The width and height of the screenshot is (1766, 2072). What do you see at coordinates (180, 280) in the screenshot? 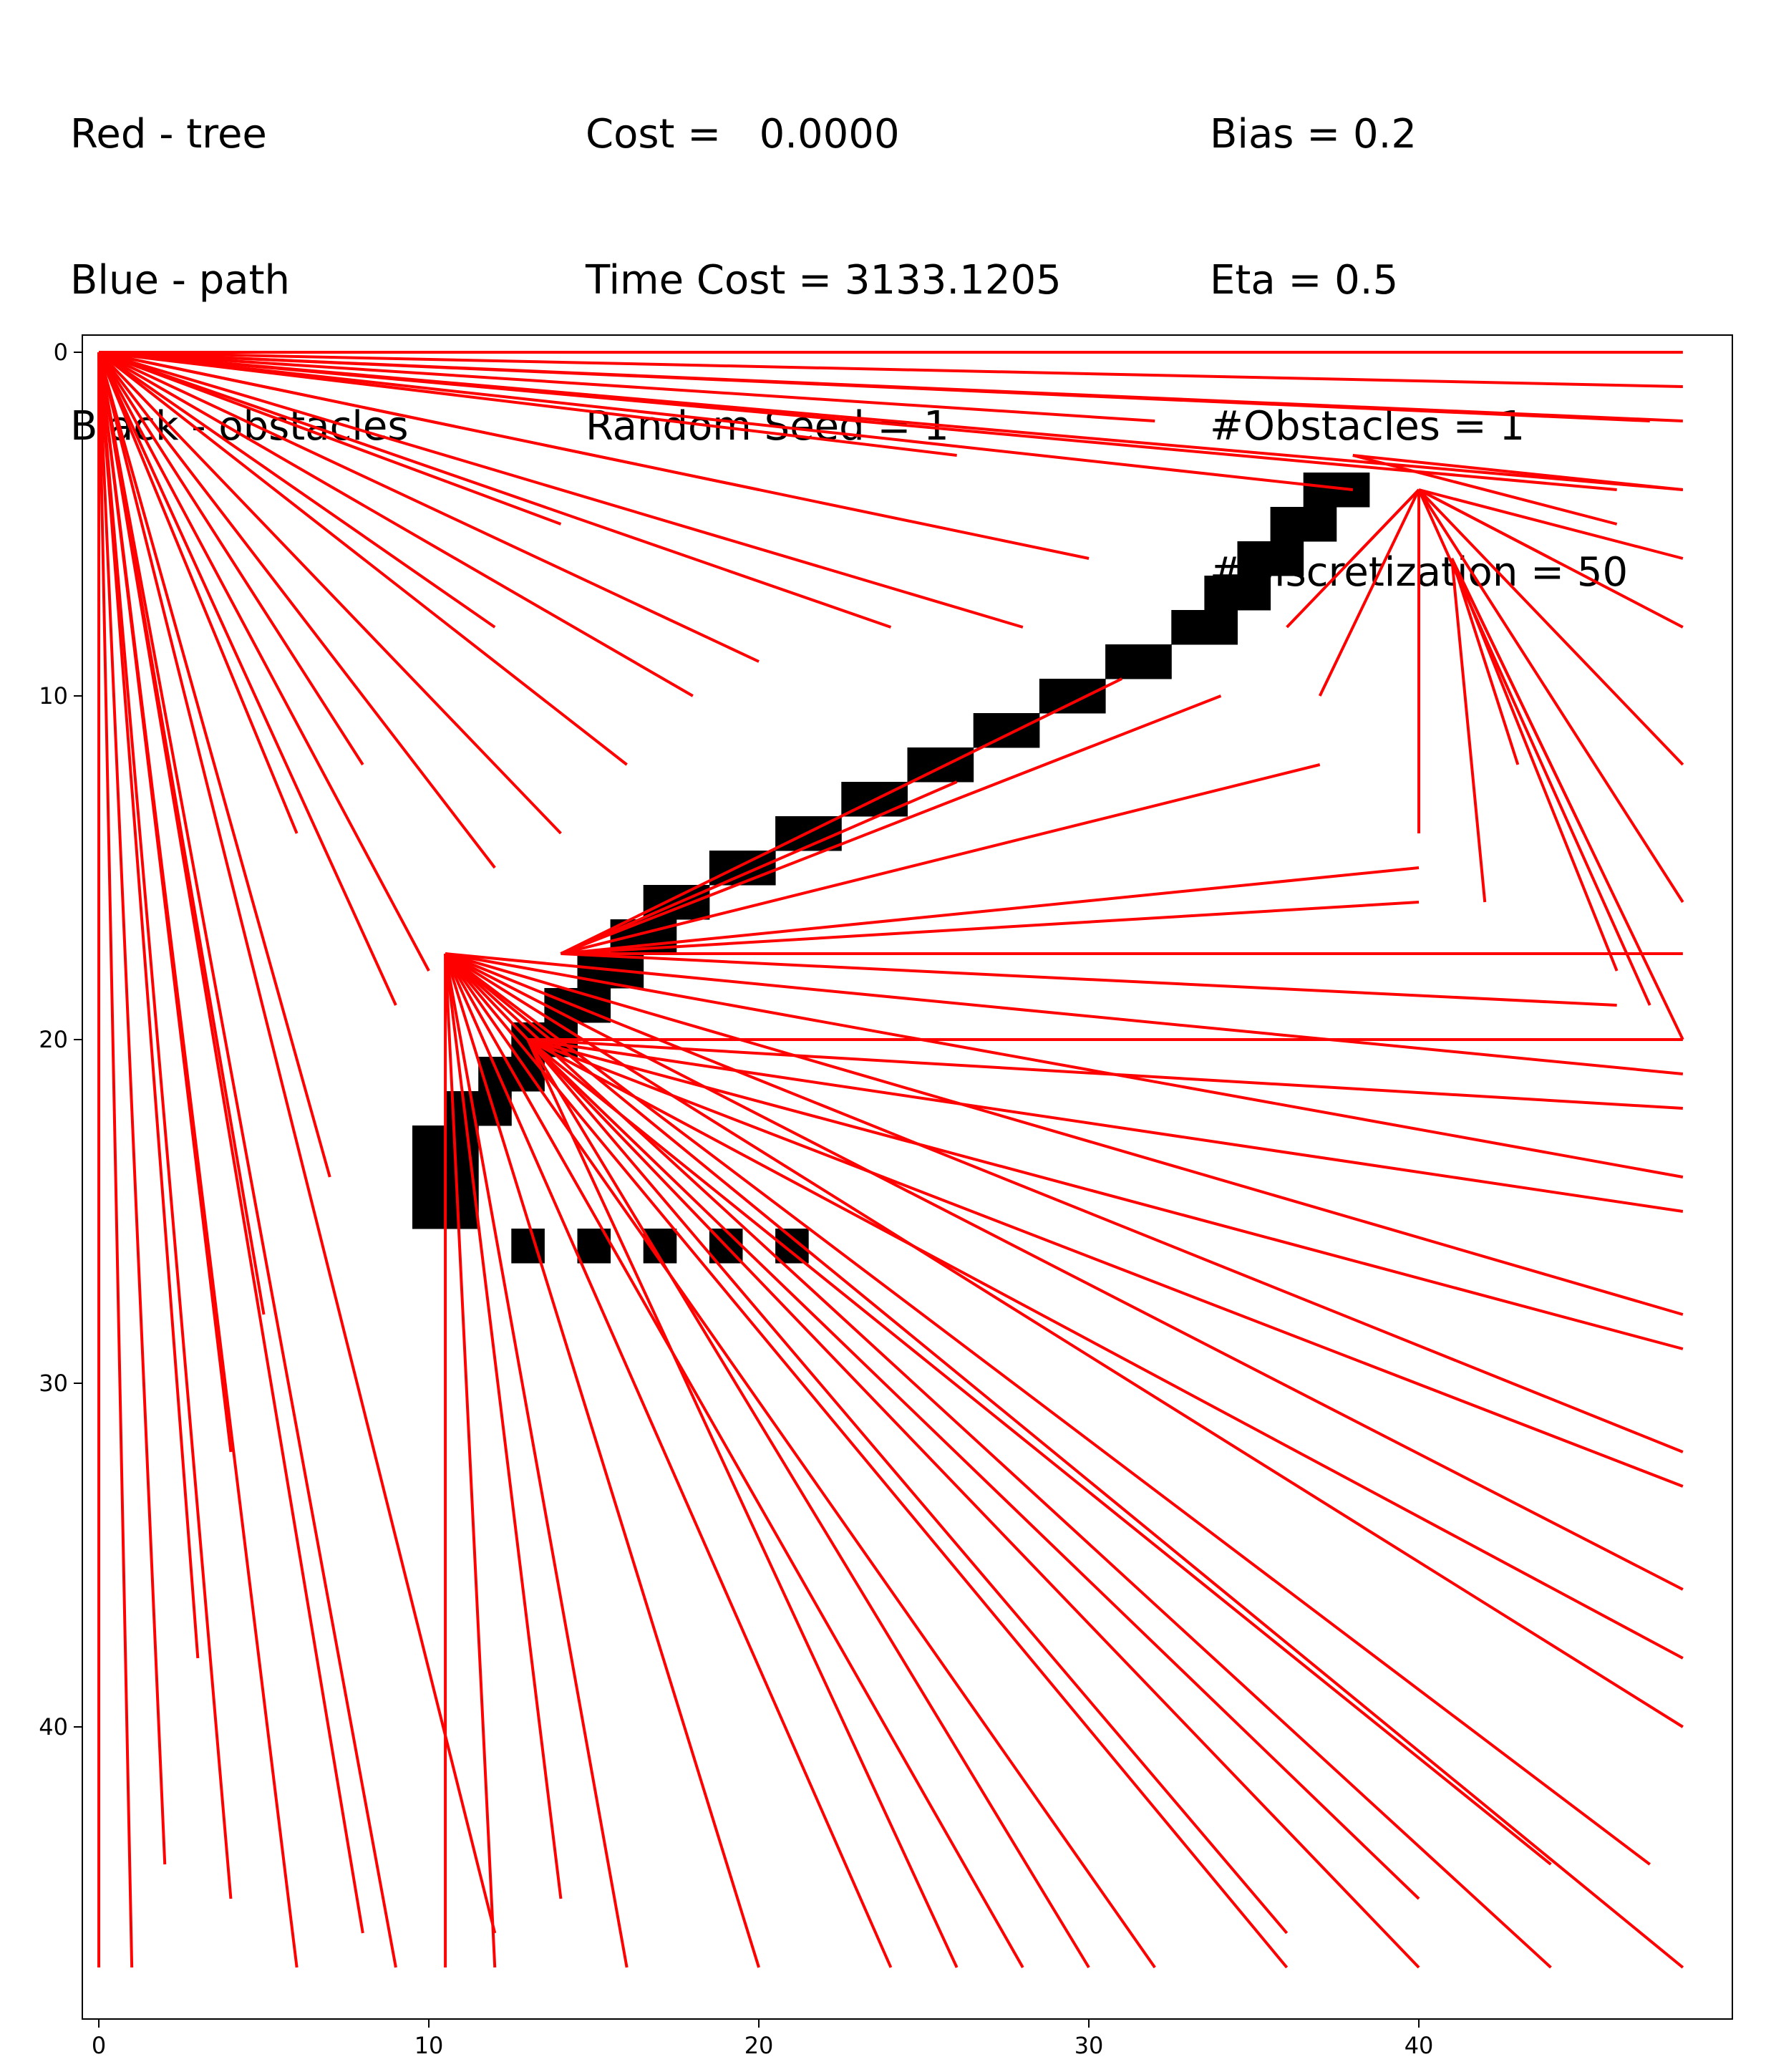
I see `legend-path-label: Blue - path` at bounding box center [180, 280].